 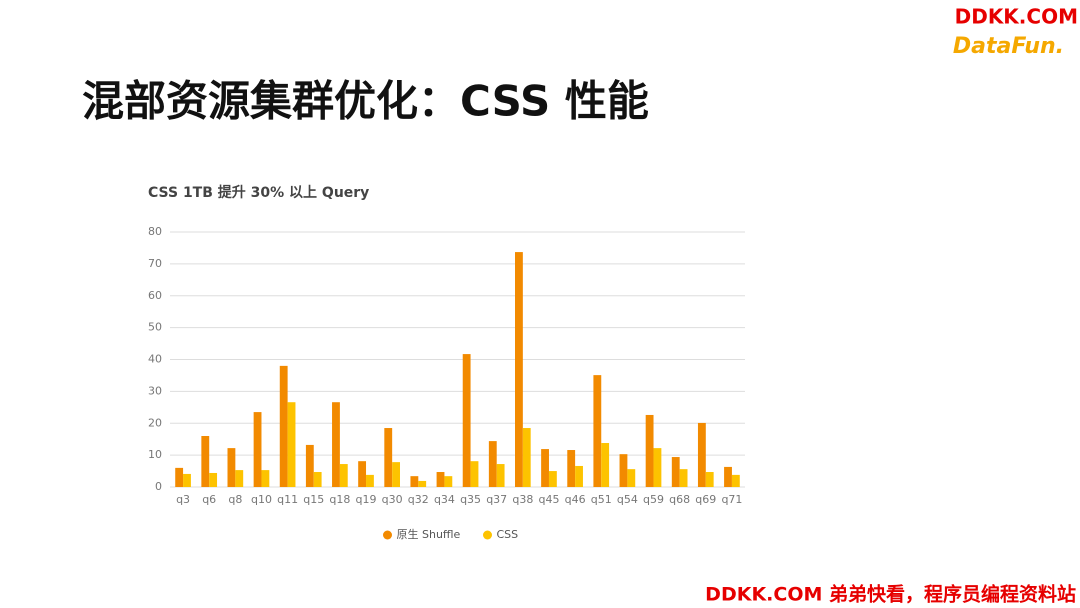 I want to click on y-tick-label: 20, so click(x=155, y=422).